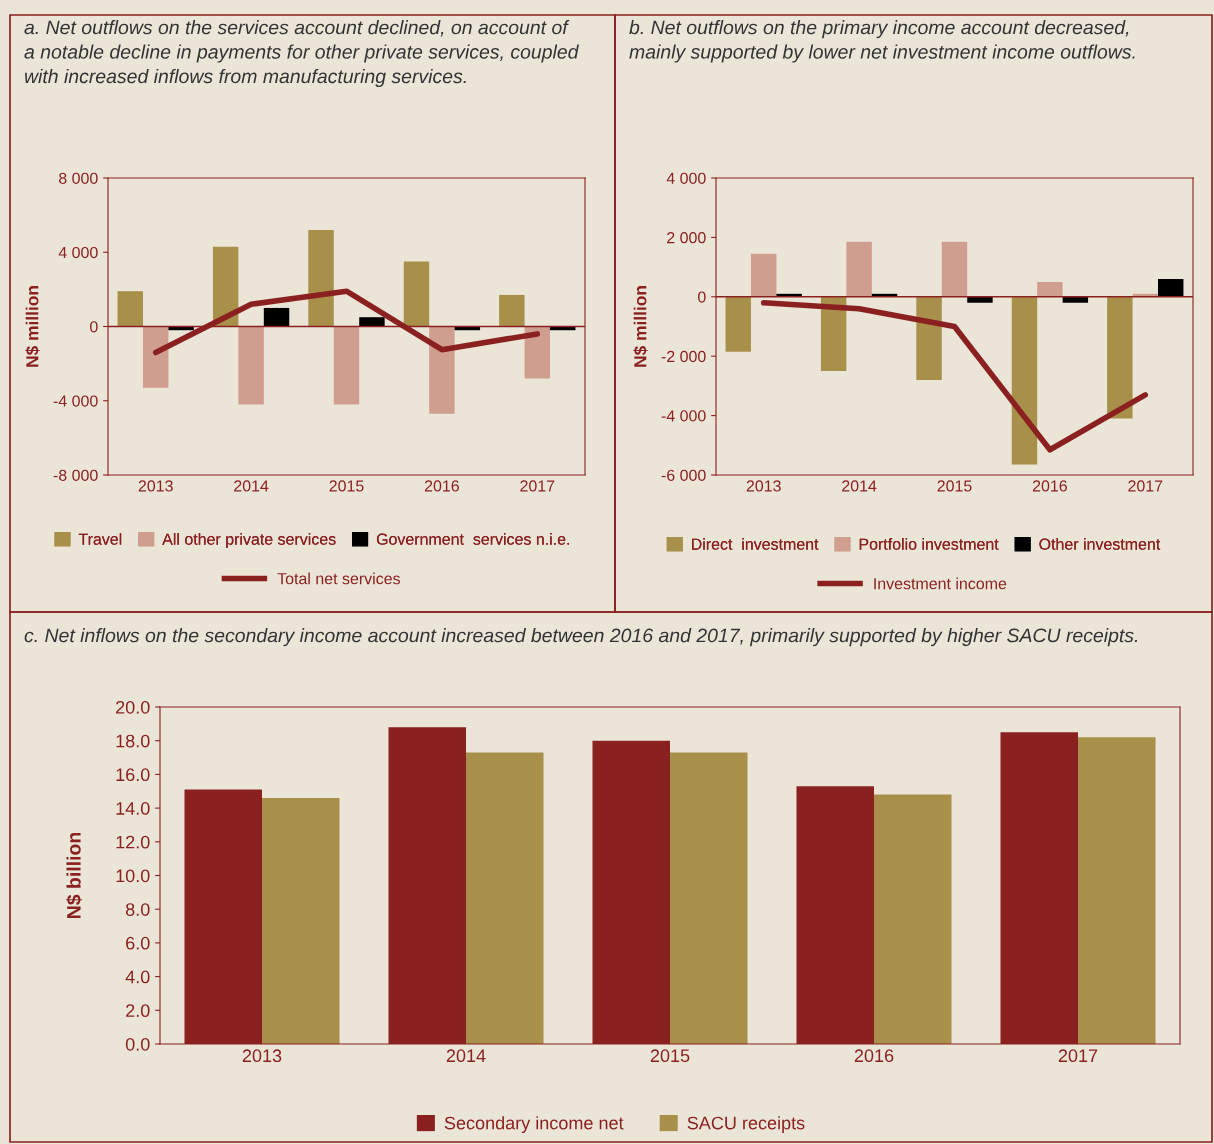  What do you see at coordinates (138, 943) in the screenshot?
I see `y-tick-label: 6.0` at bounding box center [138, 943].